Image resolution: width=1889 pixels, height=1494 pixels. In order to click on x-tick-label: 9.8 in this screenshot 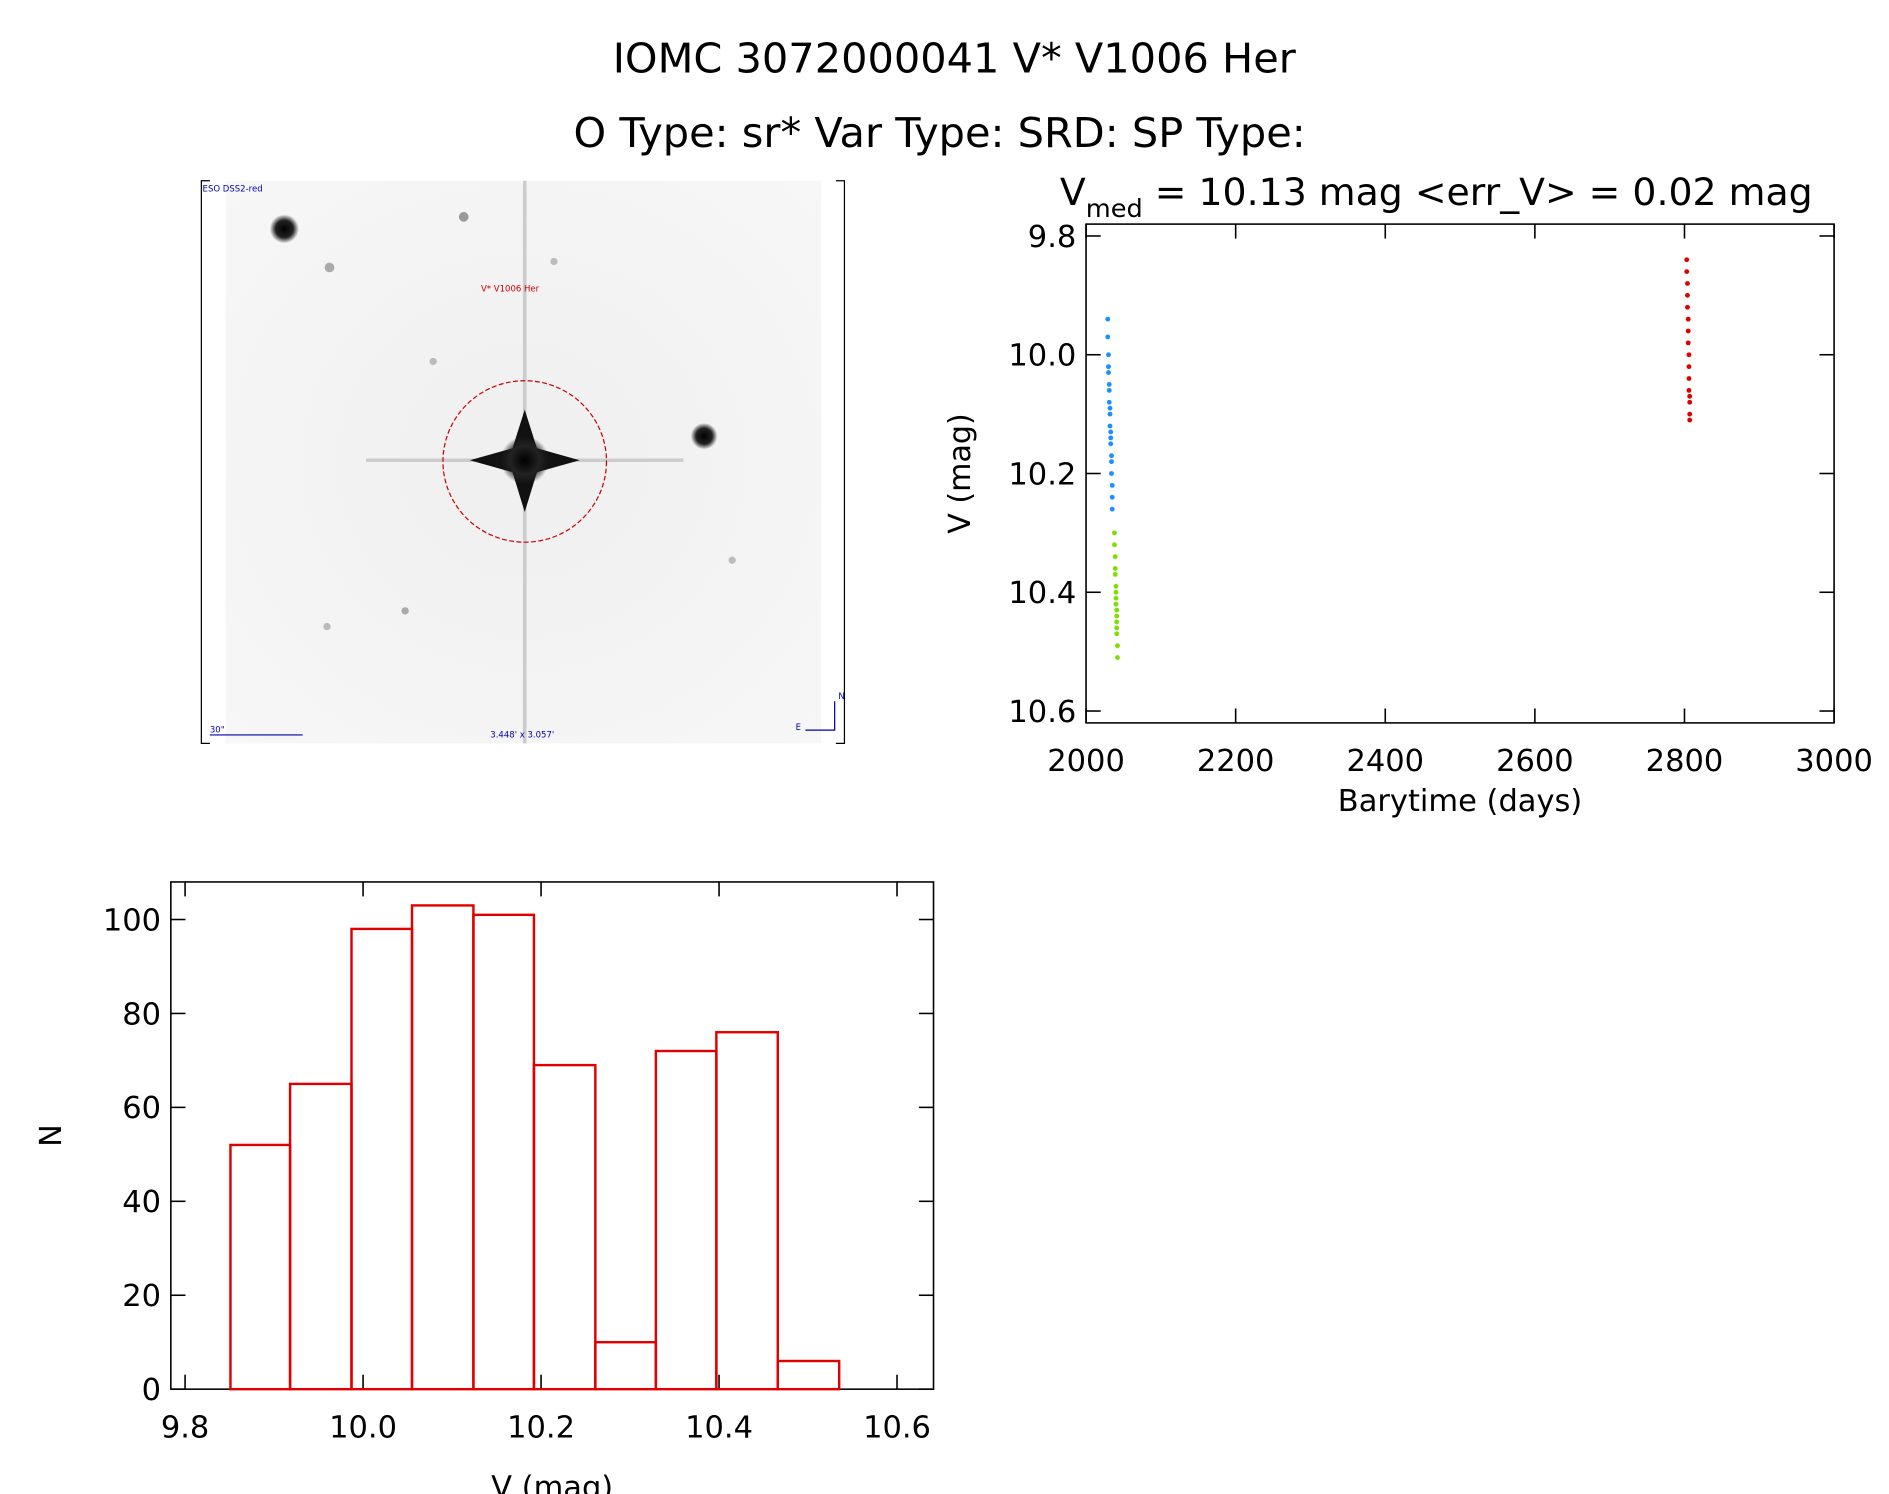, I will do `click(185, 1428)`.